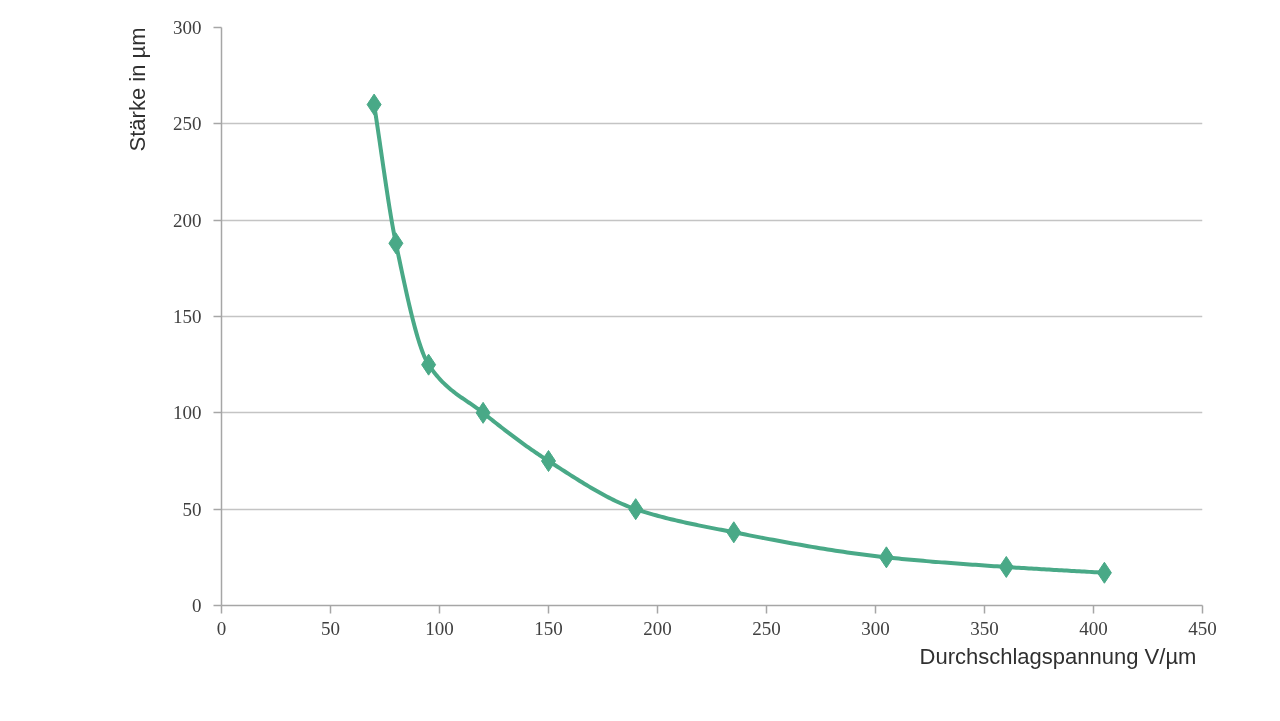 The height and width of the screenshot is (721, 1280). I want to click on x-tick-label: 100, so click(439, 628).